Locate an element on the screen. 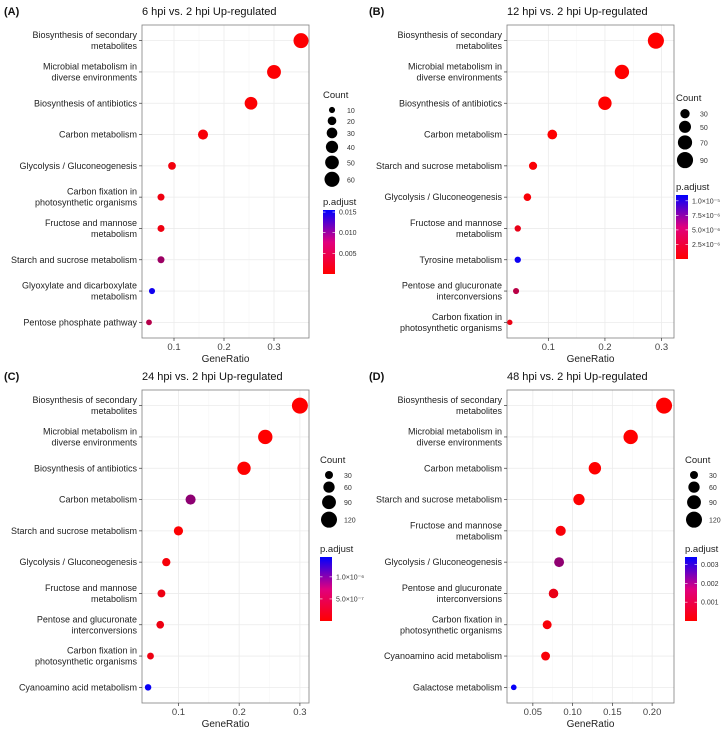 This screenshot has width=728, height=731. plot-background is located at coordinates (225, 181).